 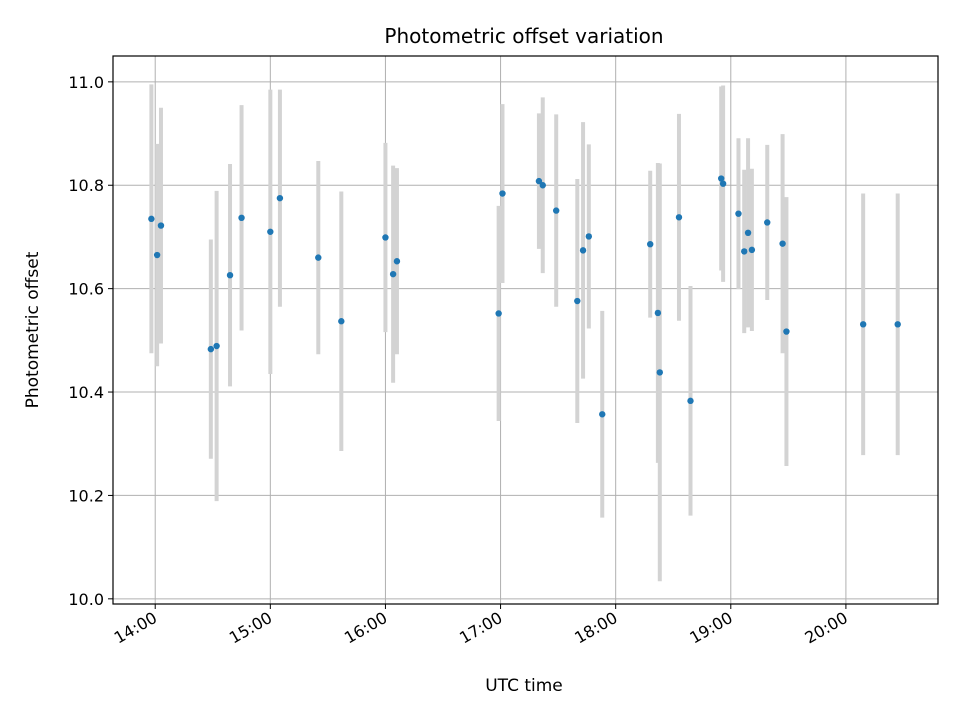 What do you see at coordinates (86, 185) in the screenshot?
I see `y-tick-label: 10.8` at bounding box center [86, 185].